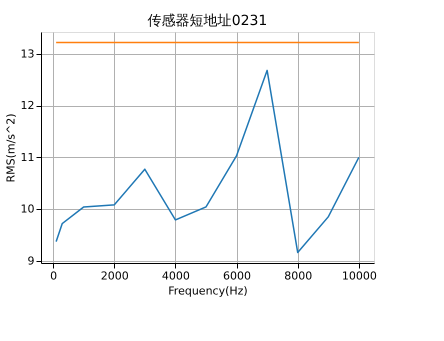  Describe the element at coordinates (27, 105) in the screenshot. I see `y-tick-label: 12` at that location.